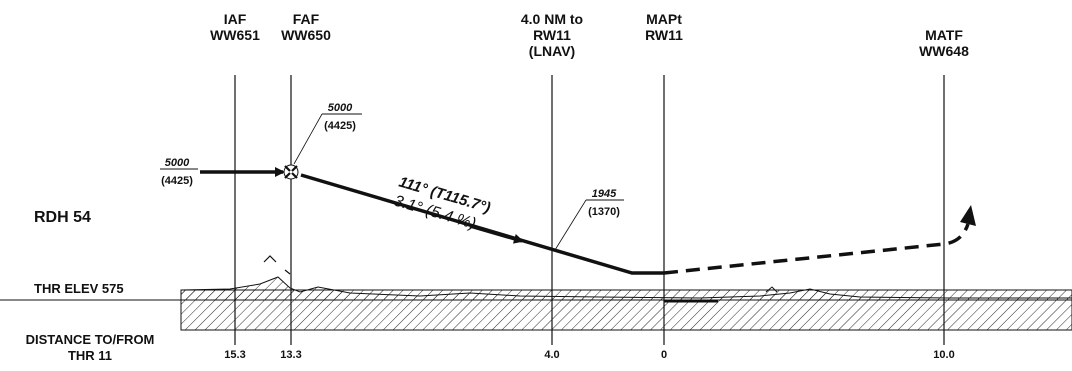 This screenshot has width=1072, height=371. What do you see at coordinates (327, 133) in the screenshot?
I see `faf-altitude: 5000 (4425)` at bounding box center [327, 133].